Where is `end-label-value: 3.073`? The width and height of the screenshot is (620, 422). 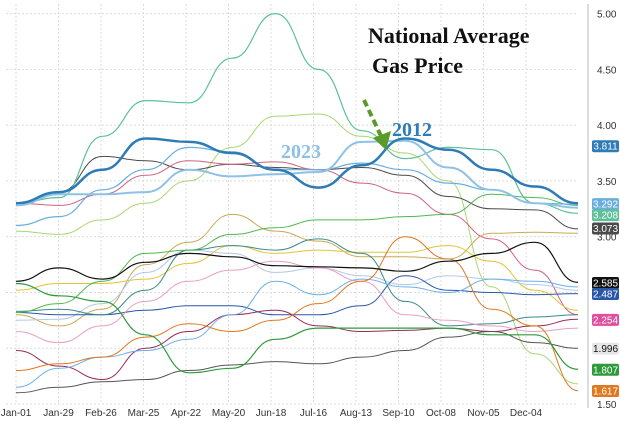 end-label-value: 3.073 is located at coordinates (605, 229).